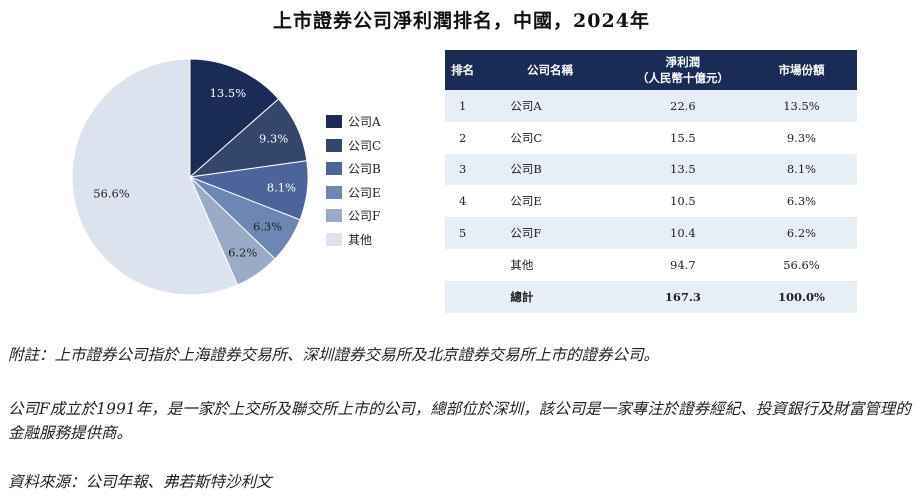  Describe the element at coordinates (682, 169) in the screenshot. I see `cell-net-profit: 13.5` at that location.